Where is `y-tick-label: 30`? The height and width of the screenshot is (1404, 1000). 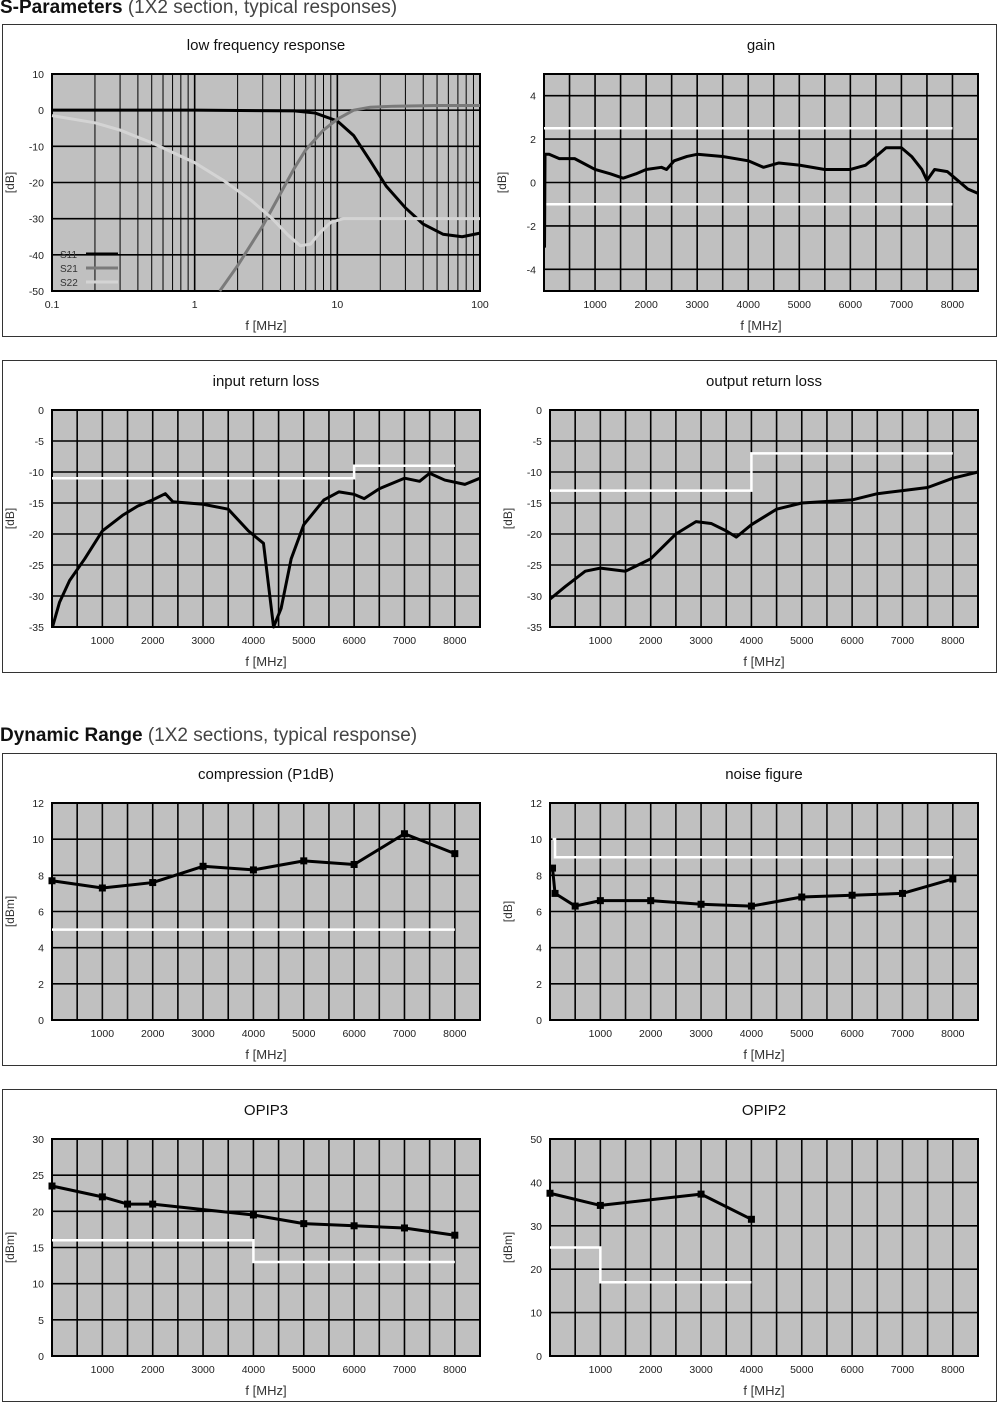 y-tick-label: 30 is located at coordinates (536, 1227).